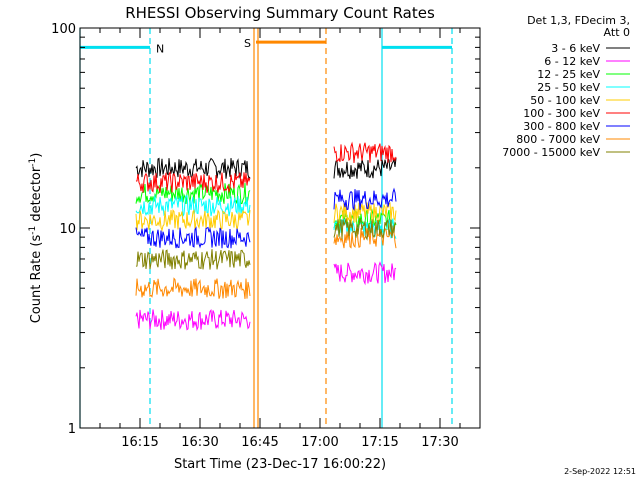  I want to click on x-tick-label: 16:45, so click(259, 442).